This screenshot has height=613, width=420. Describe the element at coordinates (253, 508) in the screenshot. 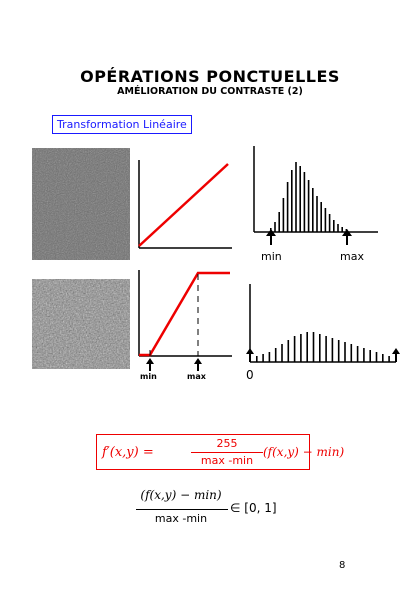

I see `formula2-suffix: ∈ [0, 1]` at that location.